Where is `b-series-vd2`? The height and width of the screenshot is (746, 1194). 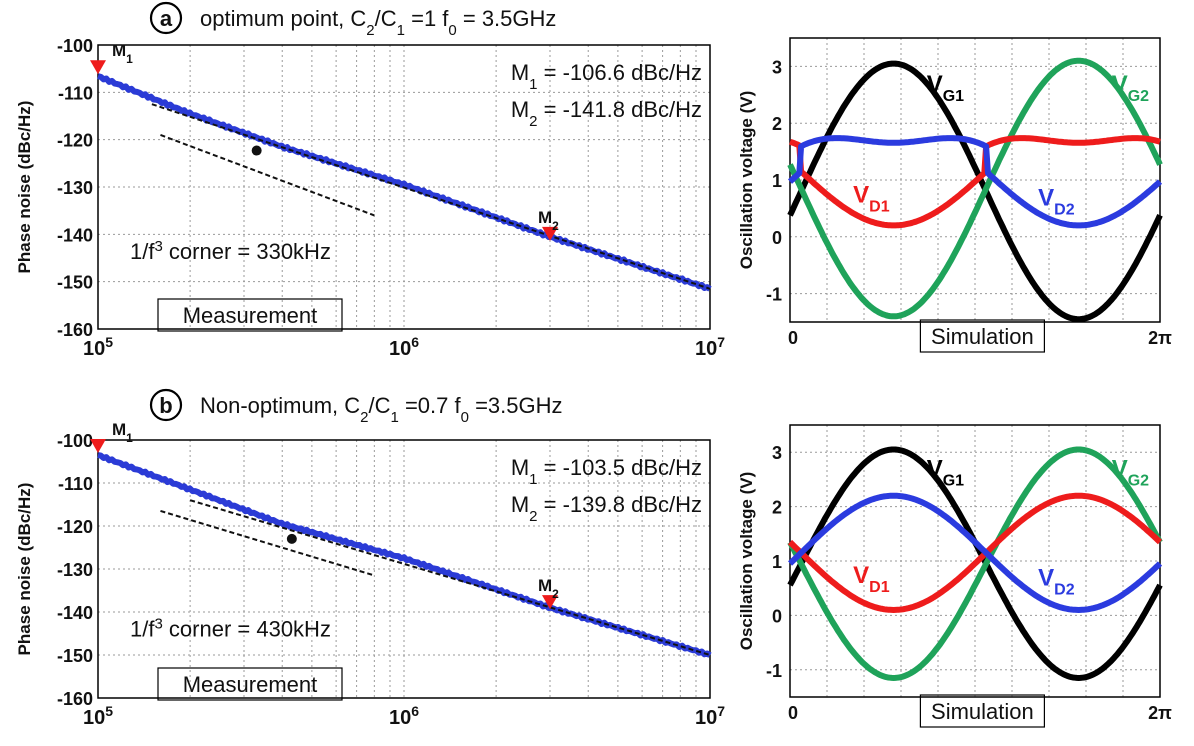
b-series-vd2 is located at coordinates (975, 552).